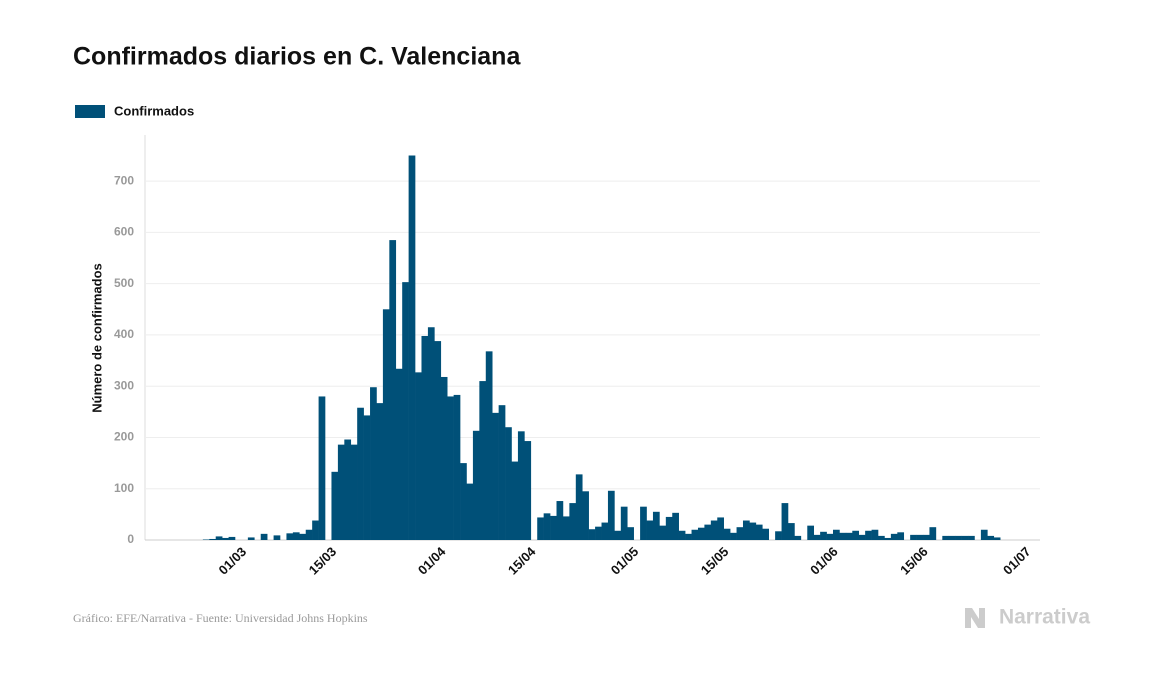 The image size is (1157, 679). What do you see at coordinates (297, 57) in the screenshot?
I see `chart-title: Confirmados diarios en C. Valenciana` at bounding box center [297, 57].